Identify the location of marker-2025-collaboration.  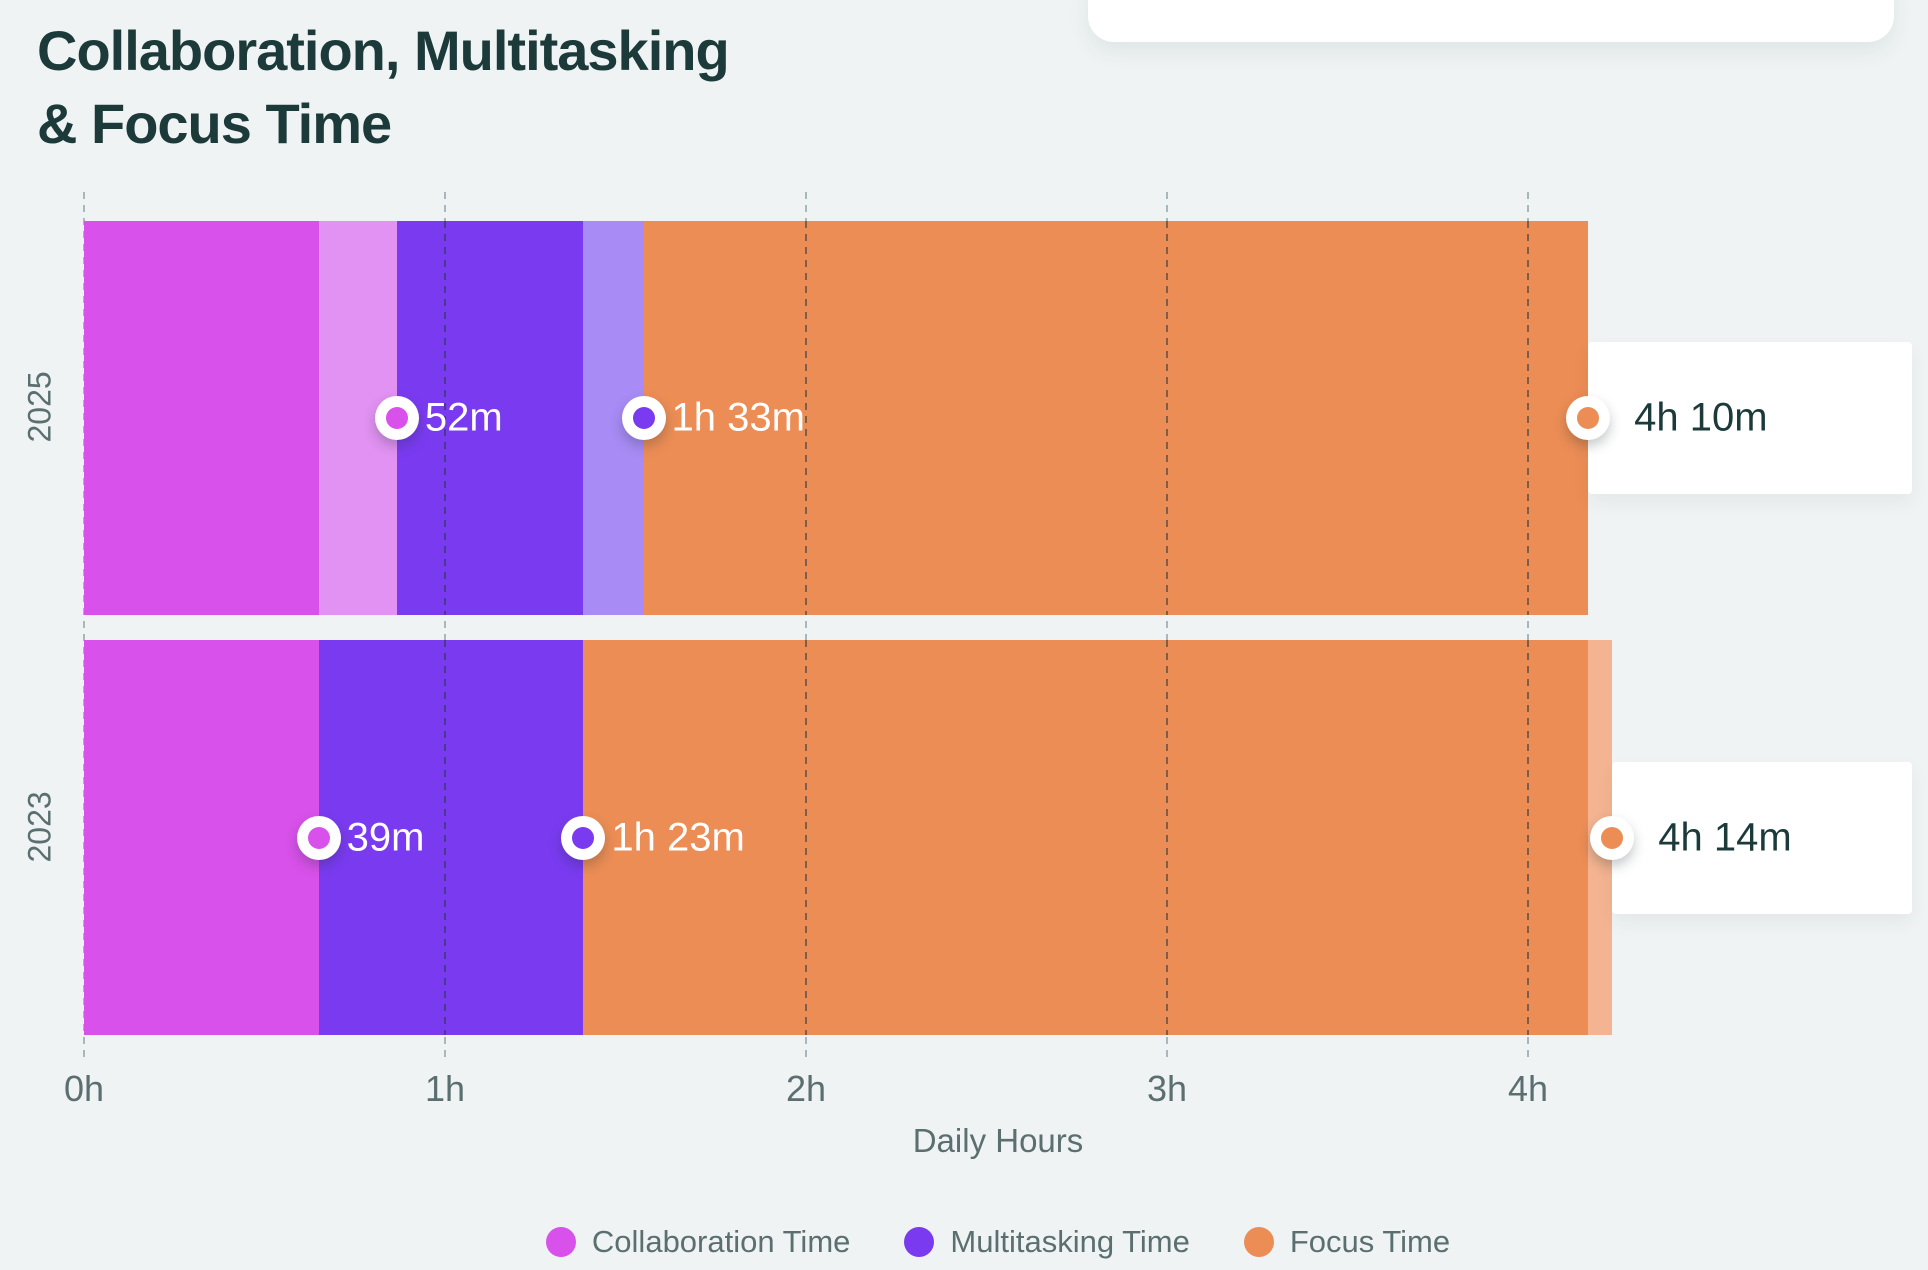
(396, 418).